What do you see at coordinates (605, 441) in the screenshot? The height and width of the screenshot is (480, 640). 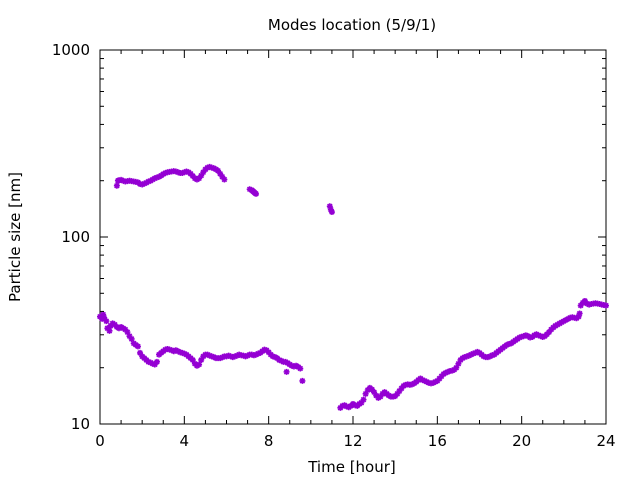 I see `x-tick-label: 24` at bounding box center [605, 441].